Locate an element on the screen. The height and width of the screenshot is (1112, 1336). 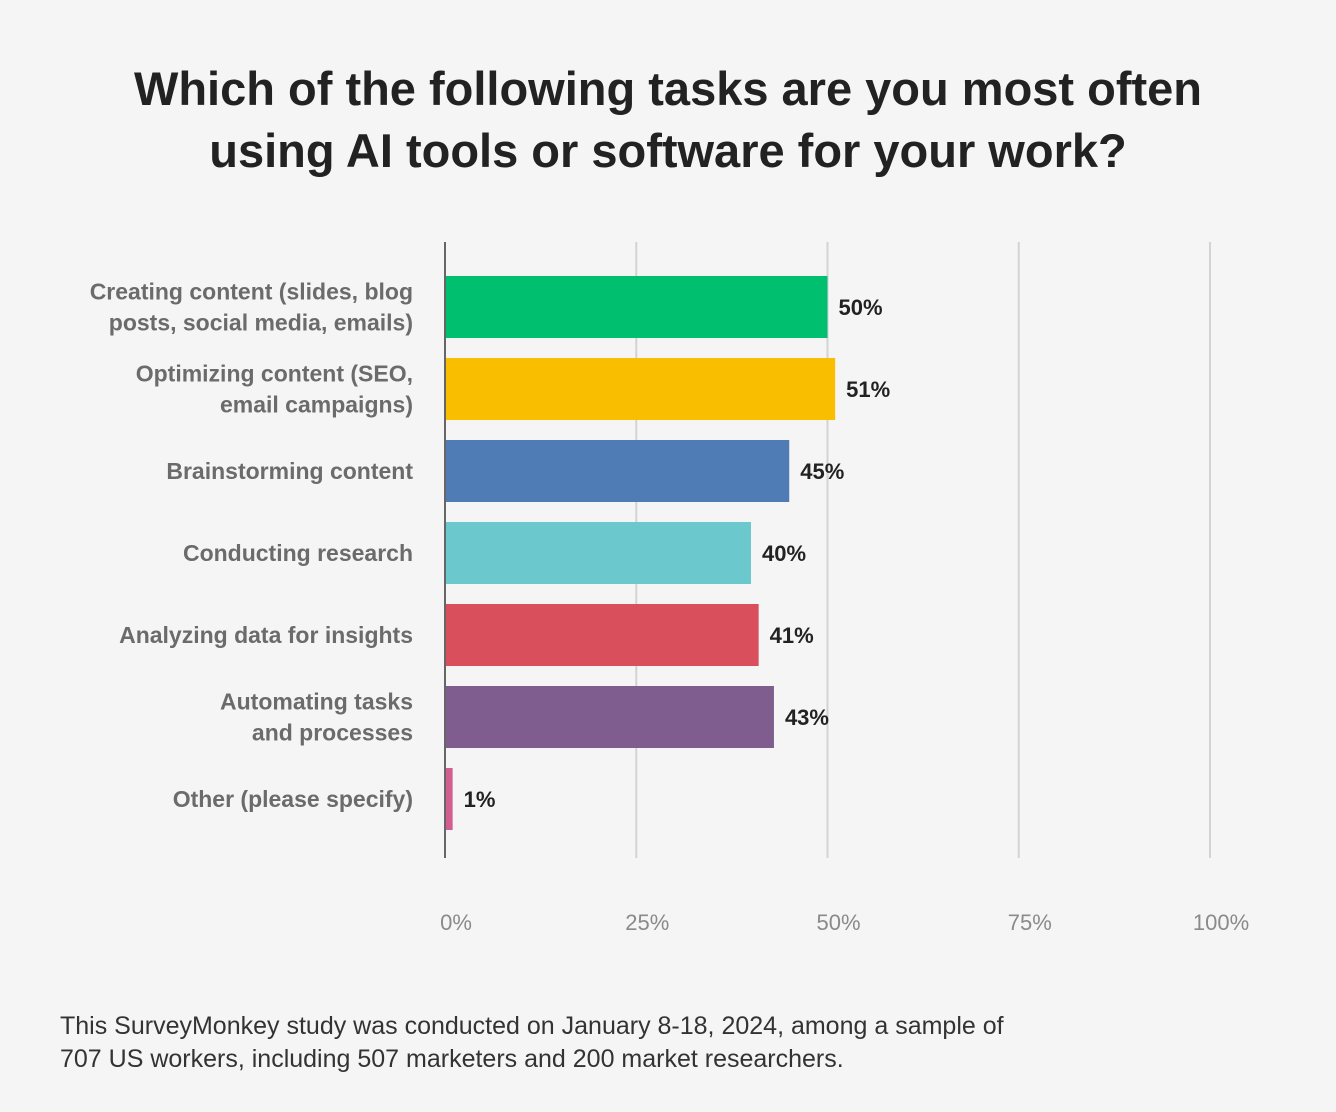
category-label-6-line-2: and processes is located at coordinates (332, 733).